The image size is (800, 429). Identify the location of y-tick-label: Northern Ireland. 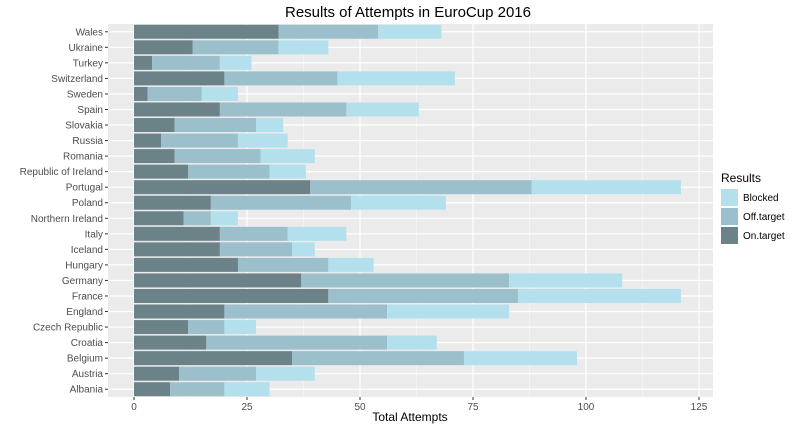
(67, 219).